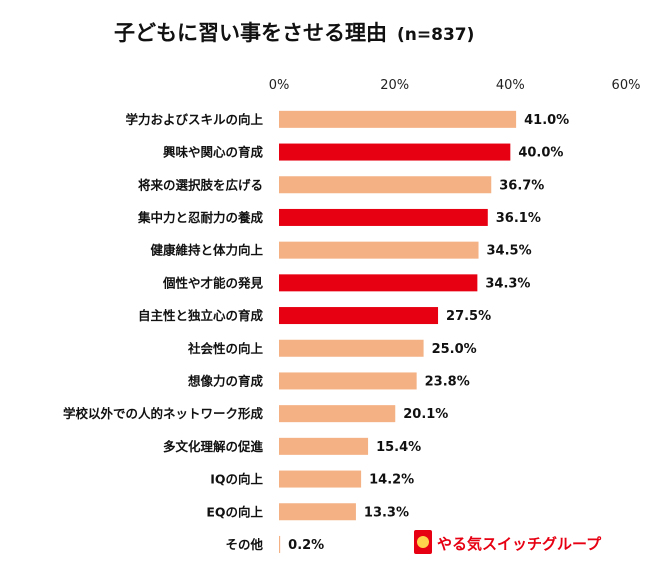 The height and width of the screenshot is (580, 650). I want to click on value-label: 25.0%, so click(454, 349).